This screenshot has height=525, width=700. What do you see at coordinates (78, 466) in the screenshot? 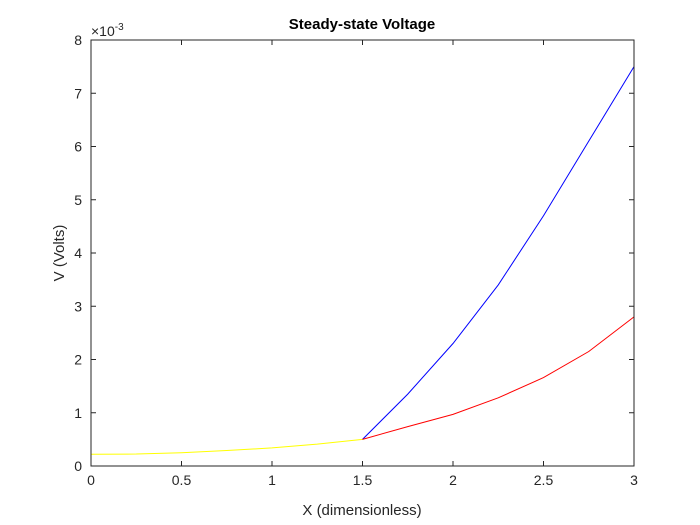
I see `y-tick-label: 0` at bounding box center [78, 466].